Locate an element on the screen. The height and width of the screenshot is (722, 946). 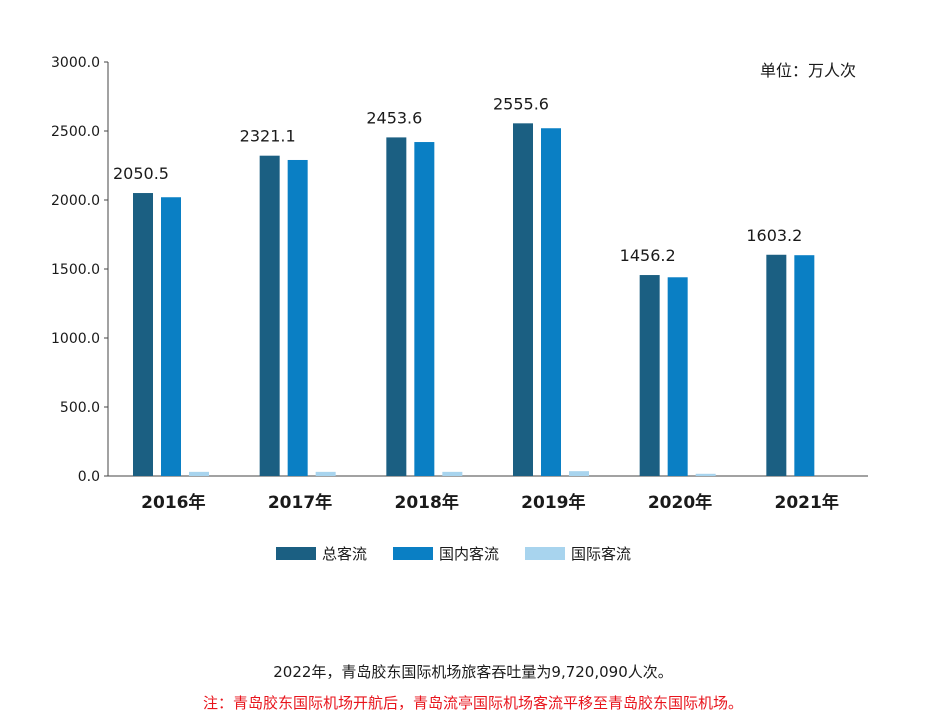
y-tick-label: 2000.0 is located at coordinates (75, 201).